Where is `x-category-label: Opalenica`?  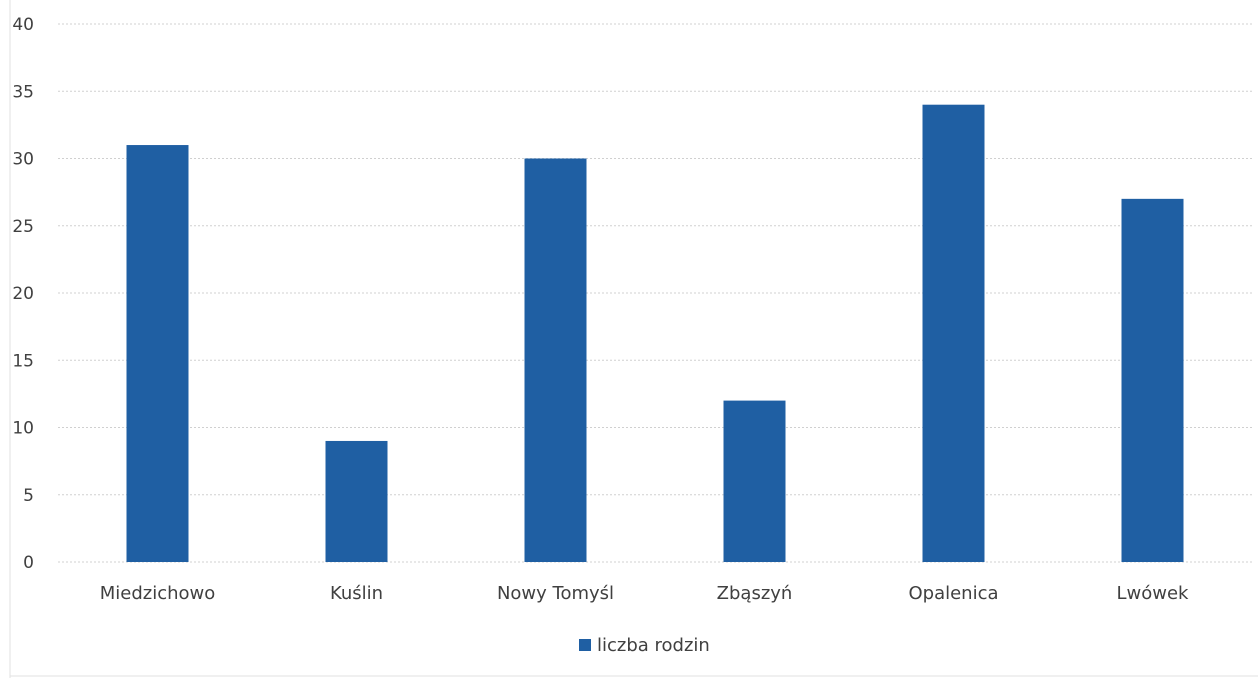
x-category-label: Opalenica is located at coordinates (953, 593).